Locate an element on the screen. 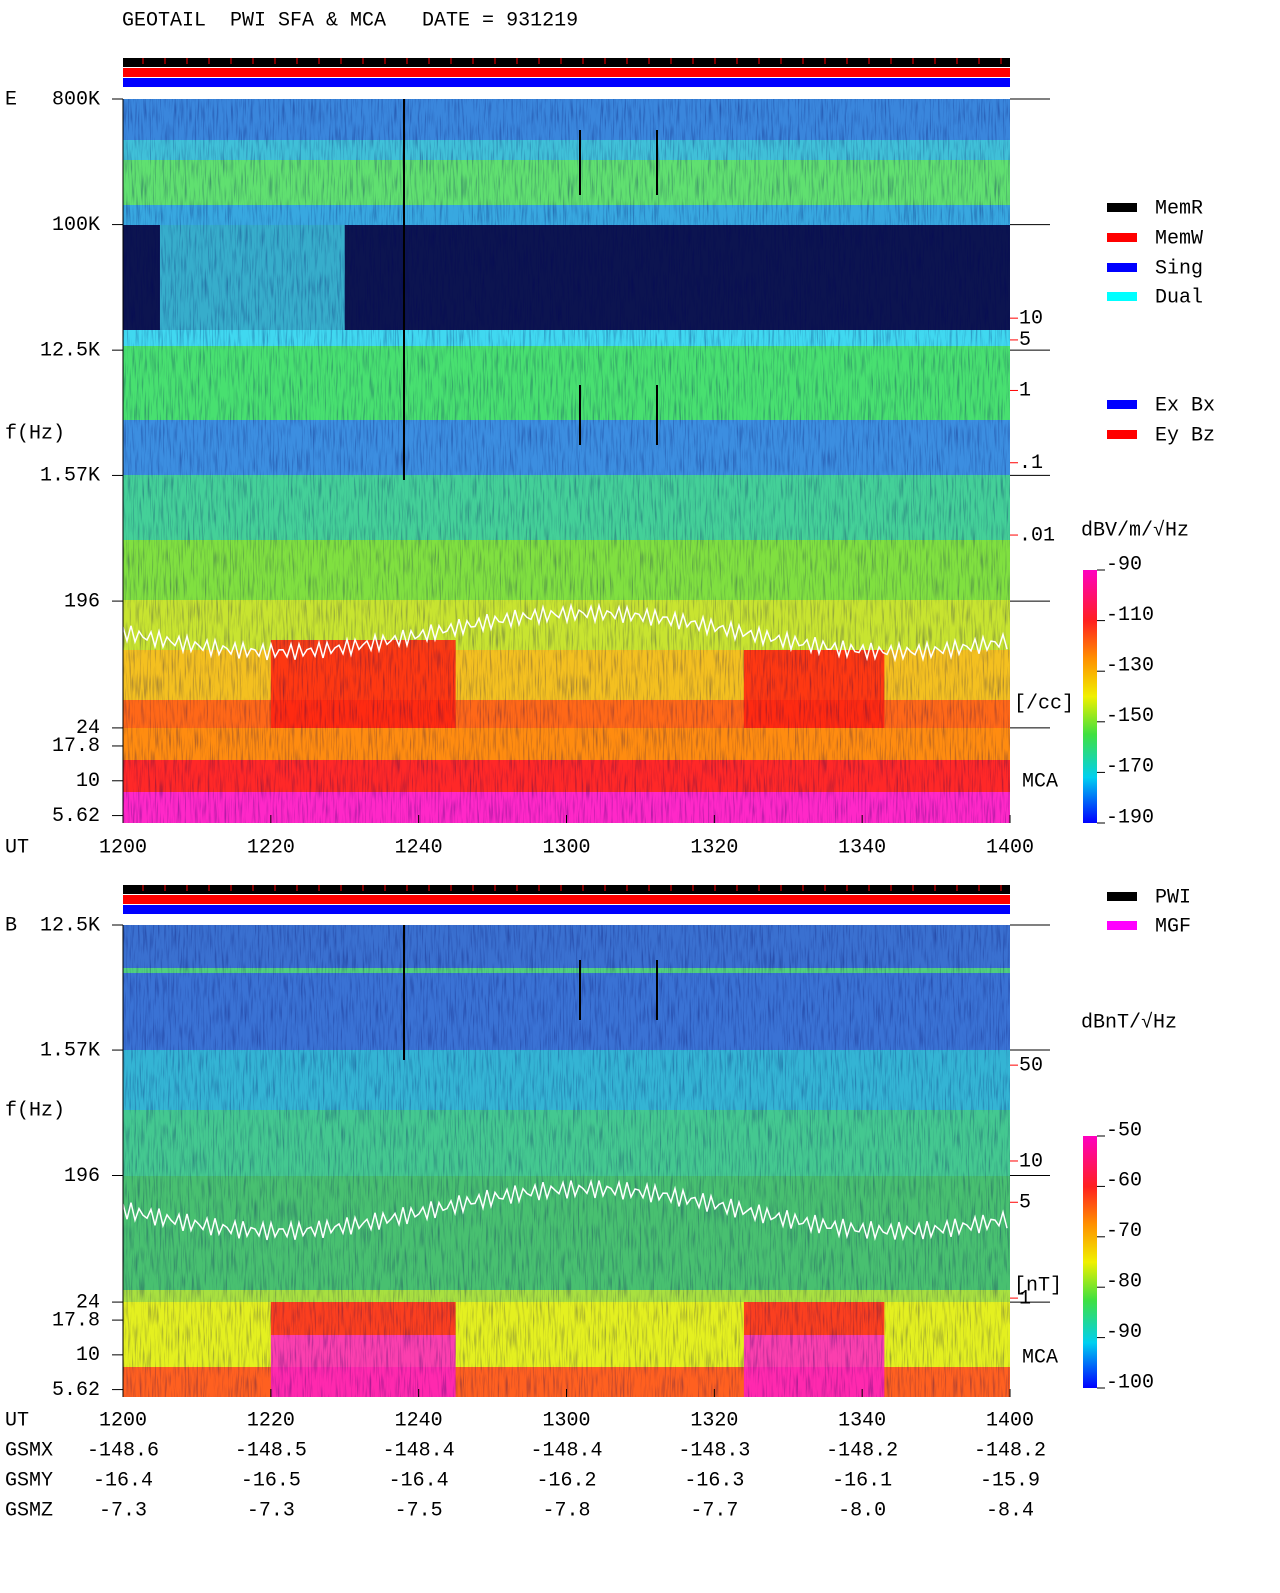 The height and width of the screenshot is (1593, 1280). colorbar-tick-label: -170 is located at coordinates (1130, 767).